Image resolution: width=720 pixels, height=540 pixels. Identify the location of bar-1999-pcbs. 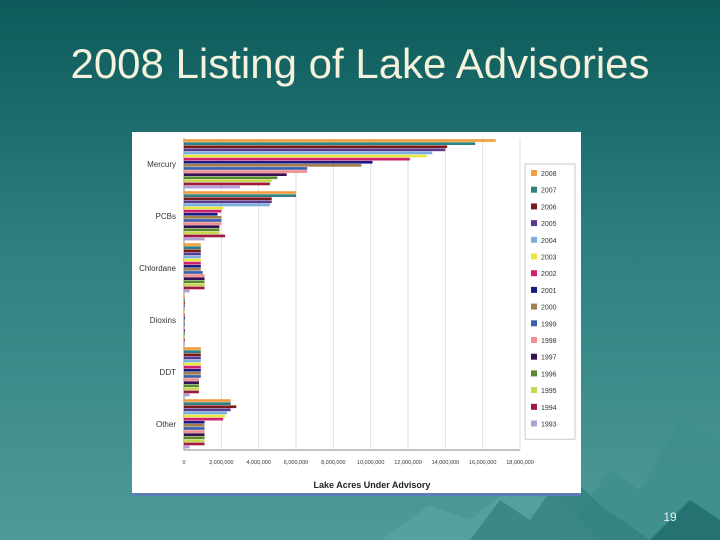
(203, 220).